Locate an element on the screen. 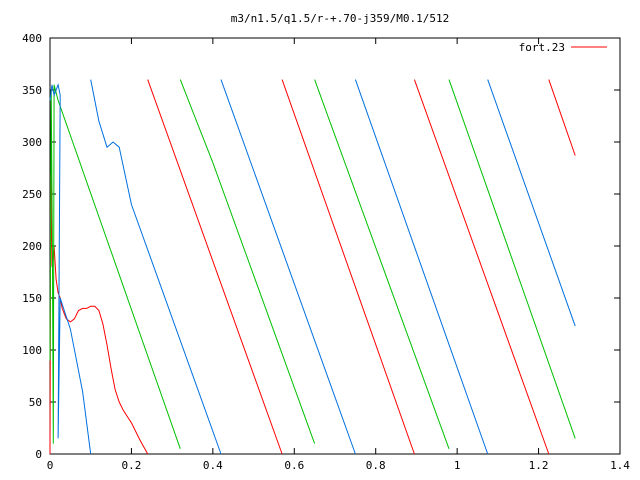 Image resolution: width=640 pixels, height=480 pixels. y-tick-label: 300 is located at coordinates (32, 142).